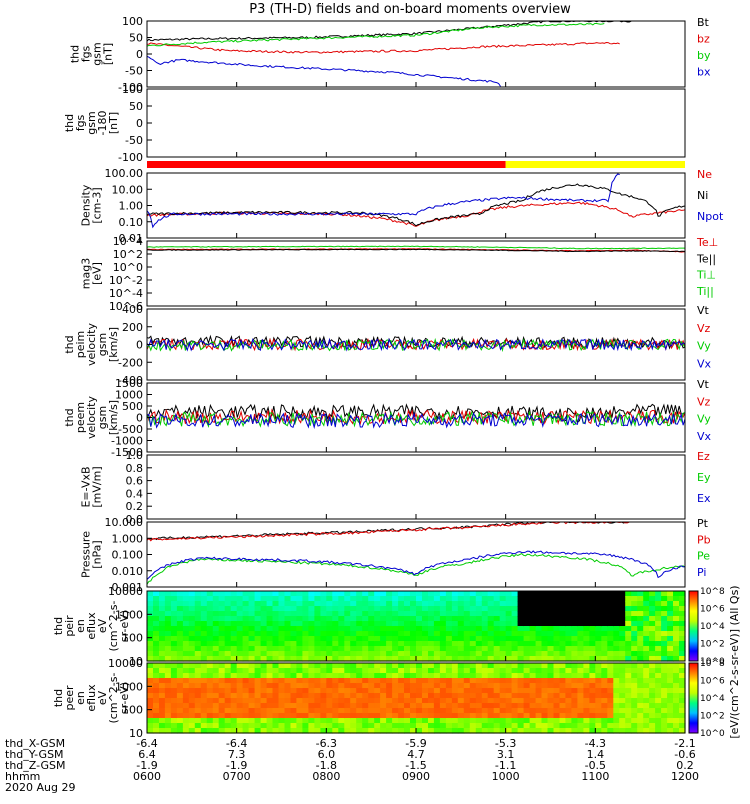  Describe the element at coordinates (131, 238) in the screenshot. I see `y-tick-label: 0.01` at that location.